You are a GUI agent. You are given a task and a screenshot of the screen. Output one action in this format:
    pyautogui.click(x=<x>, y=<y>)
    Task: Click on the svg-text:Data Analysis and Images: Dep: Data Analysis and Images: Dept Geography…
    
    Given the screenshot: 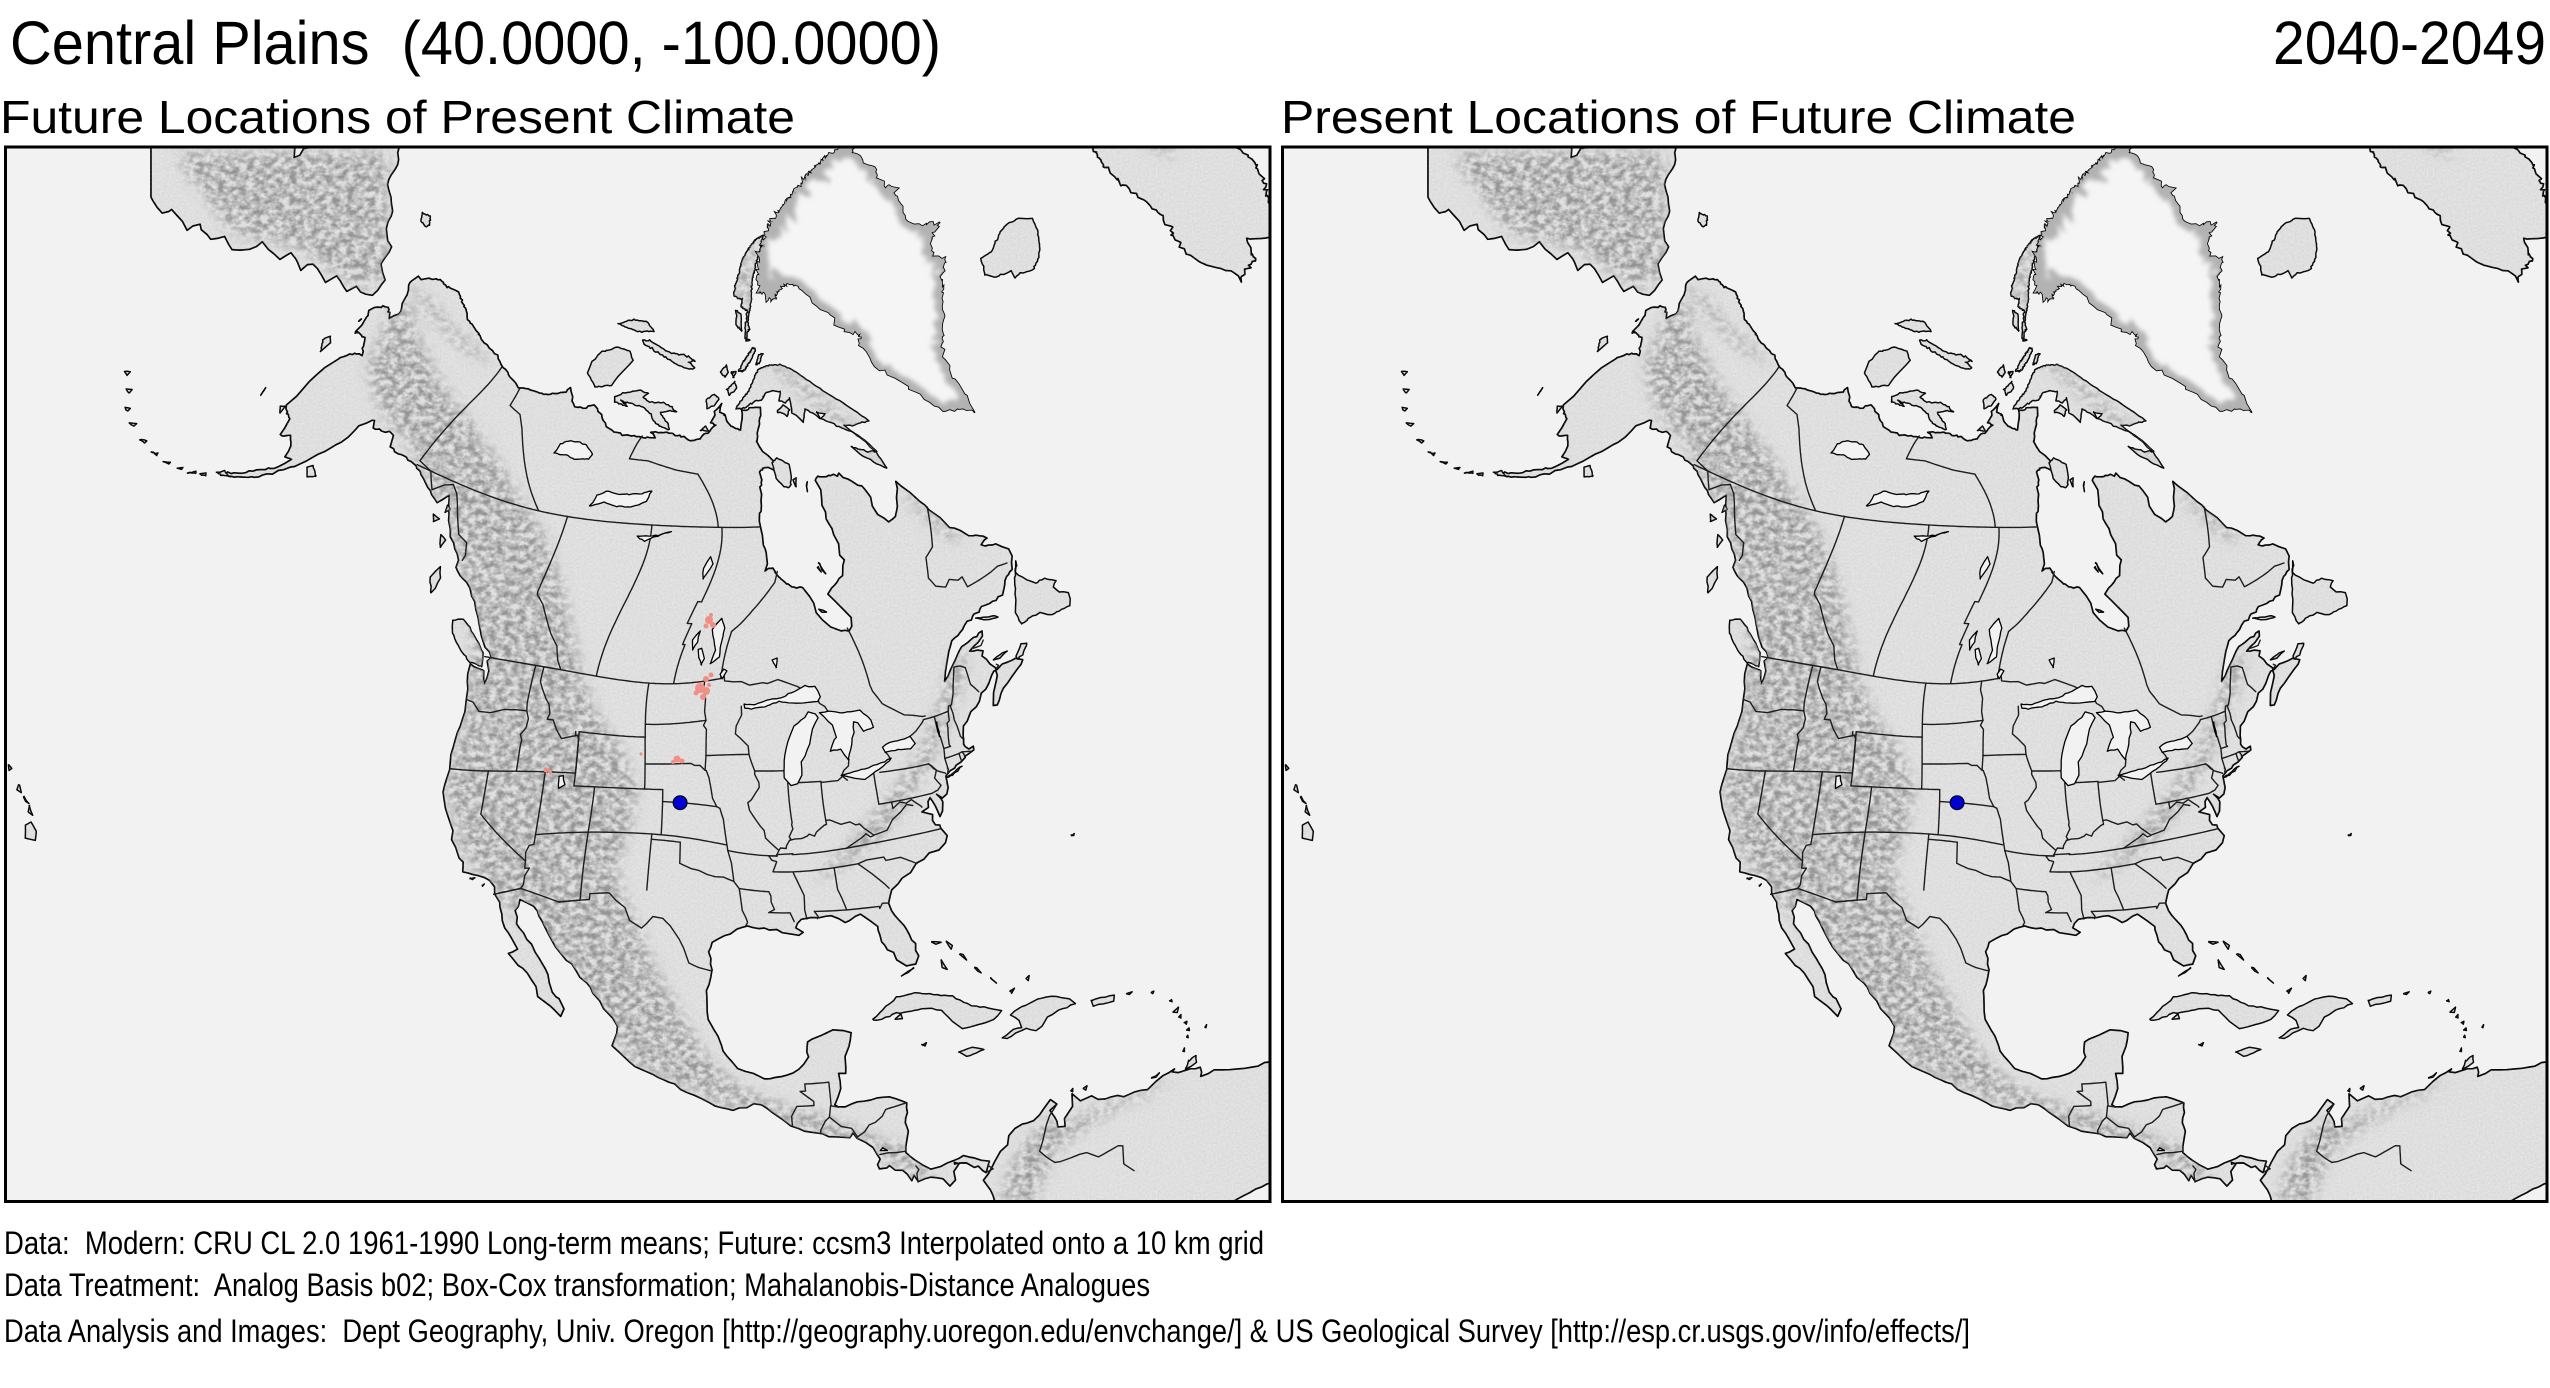 What is the action you would take?
    pyautogui.click(x=987, y=1331)
    